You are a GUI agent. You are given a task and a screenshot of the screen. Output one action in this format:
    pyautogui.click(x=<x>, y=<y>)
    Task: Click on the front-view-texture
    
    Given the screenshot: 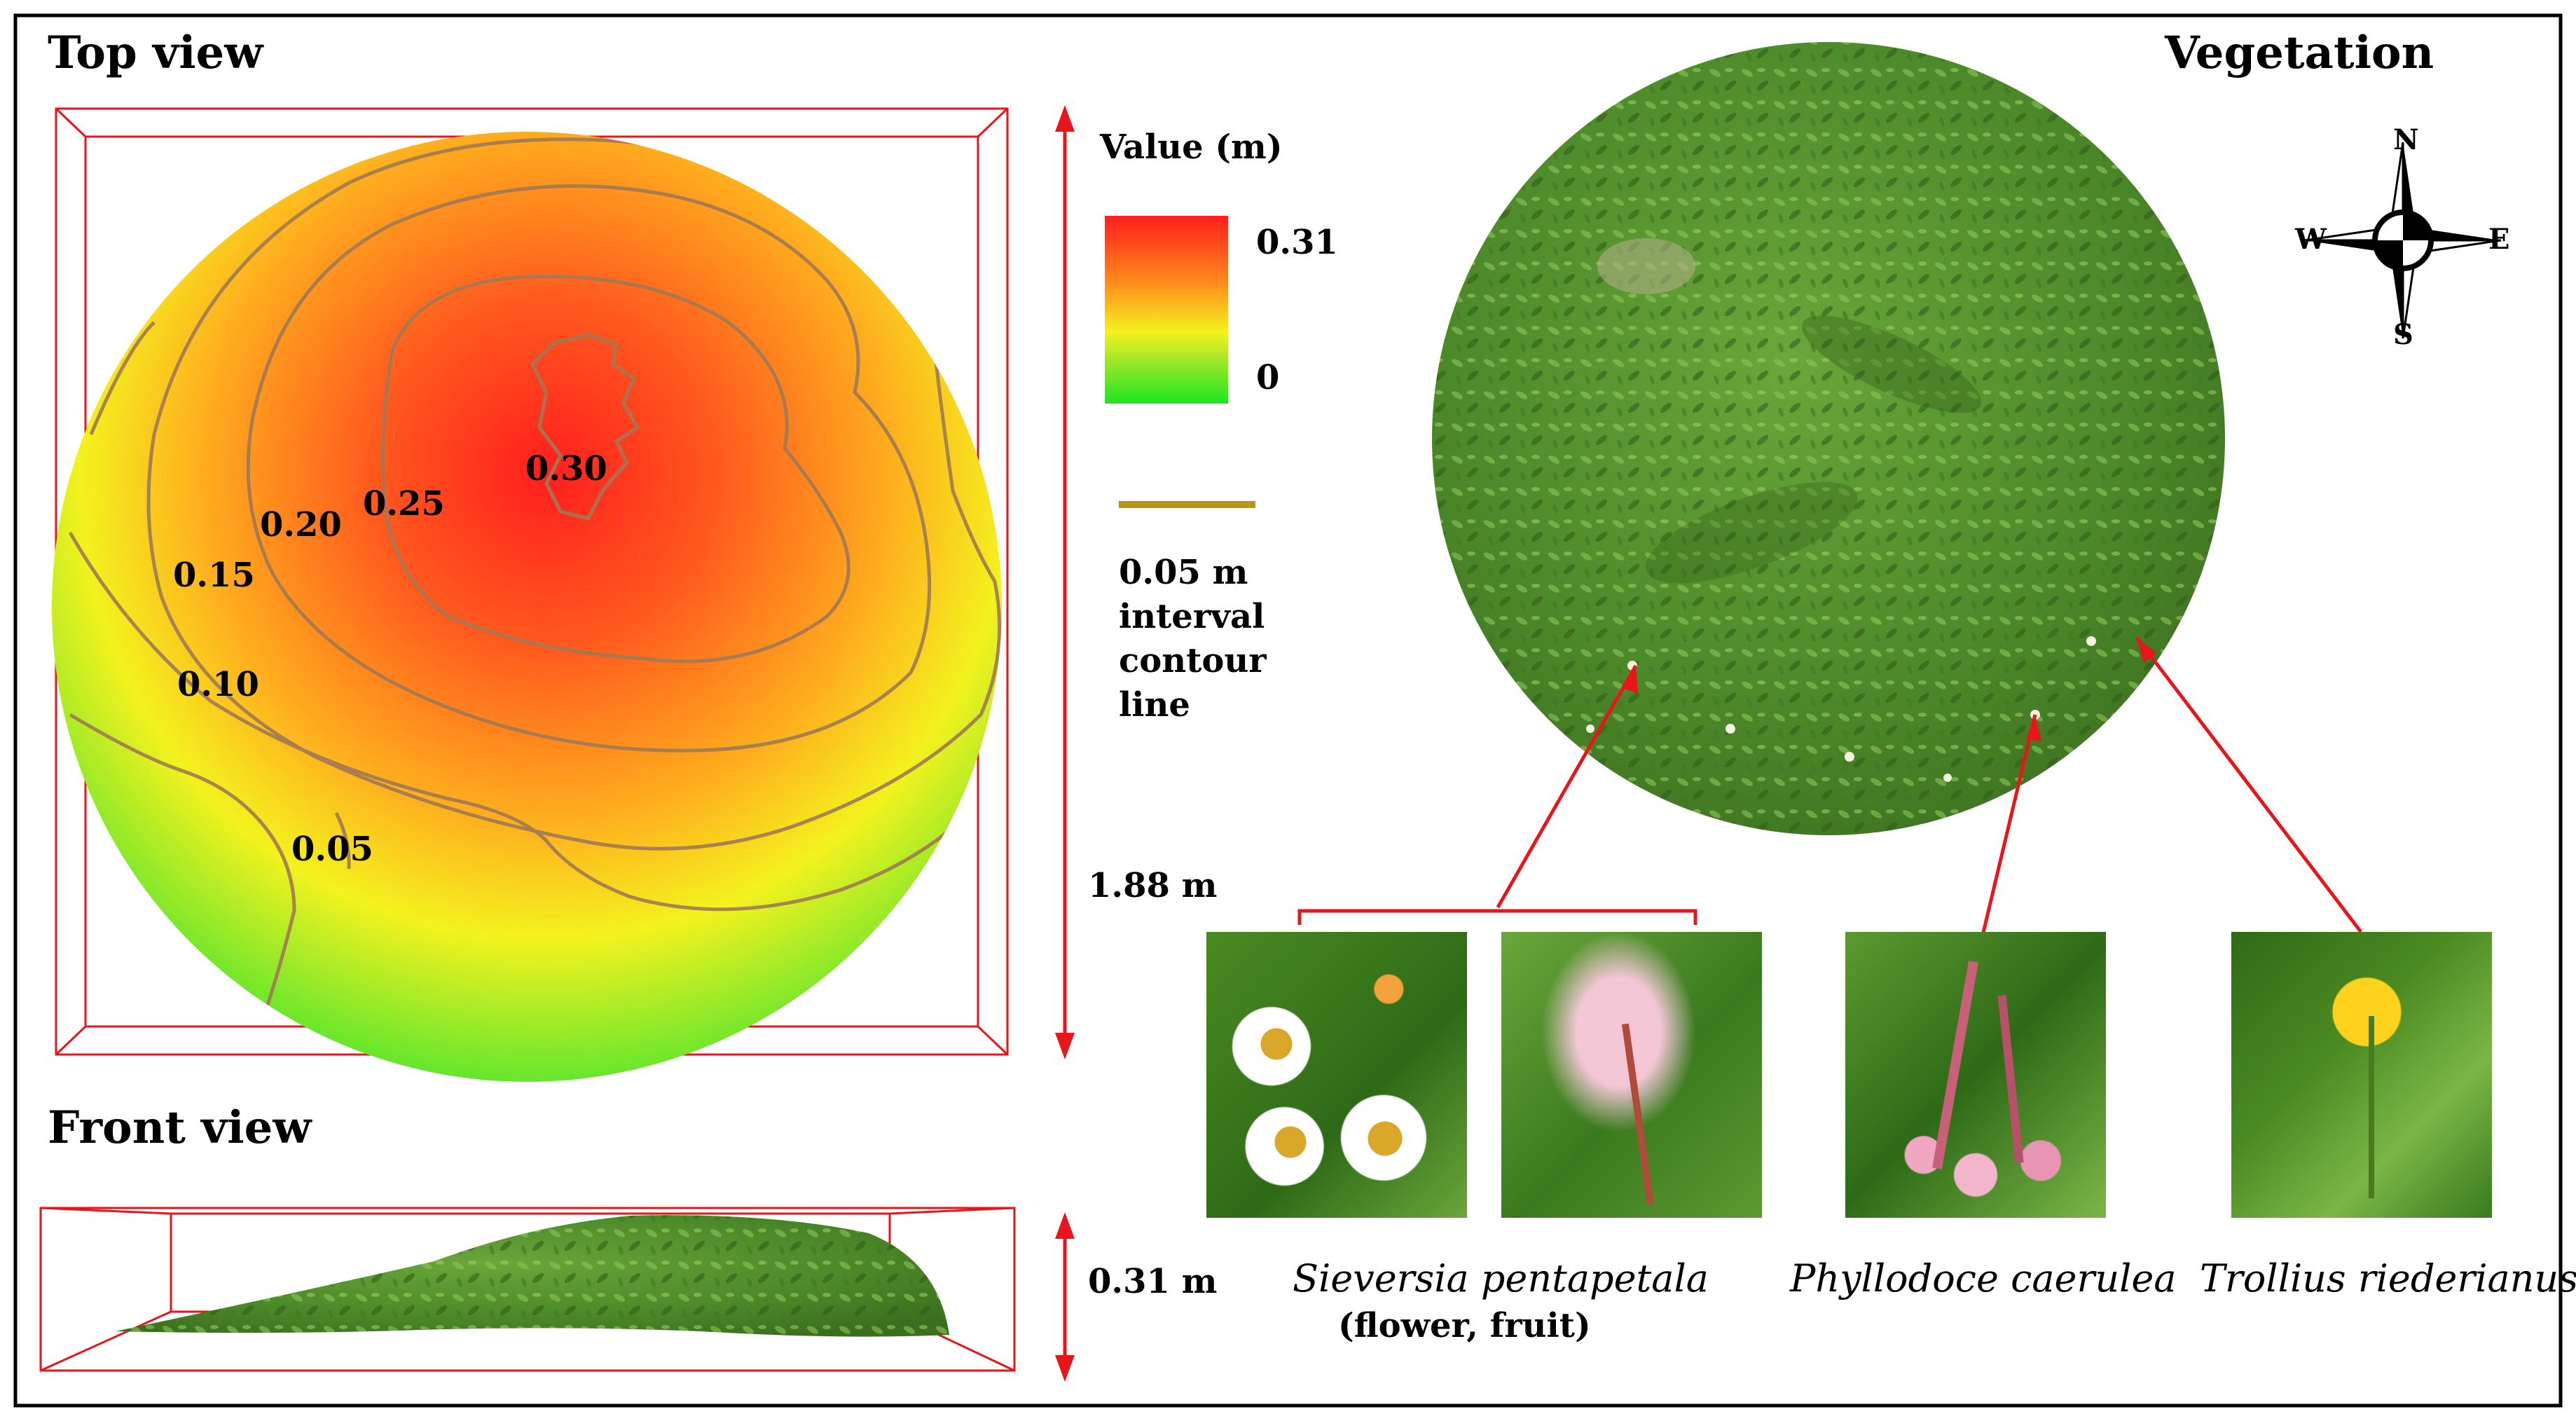 What is the action you would take?
    pyautogui.click(x=532, y=1276)
    